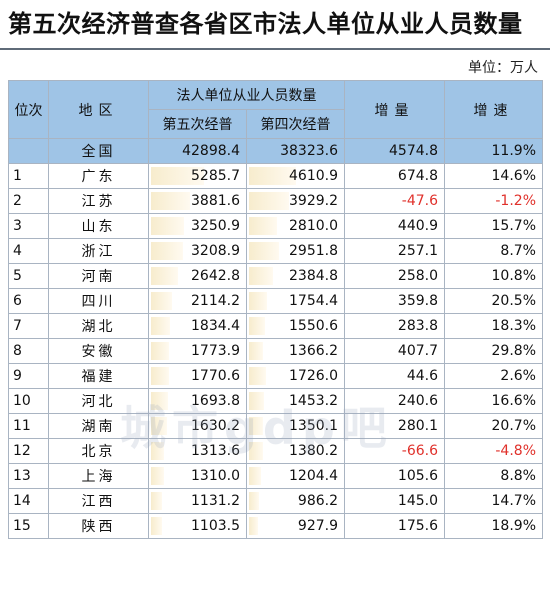 The width and height of the screenshot is (550, 601). What do you see at coordinates (215, 501) in the screenshot?
I see `cell-value: 1131.2` at bounding box center [215, 501].